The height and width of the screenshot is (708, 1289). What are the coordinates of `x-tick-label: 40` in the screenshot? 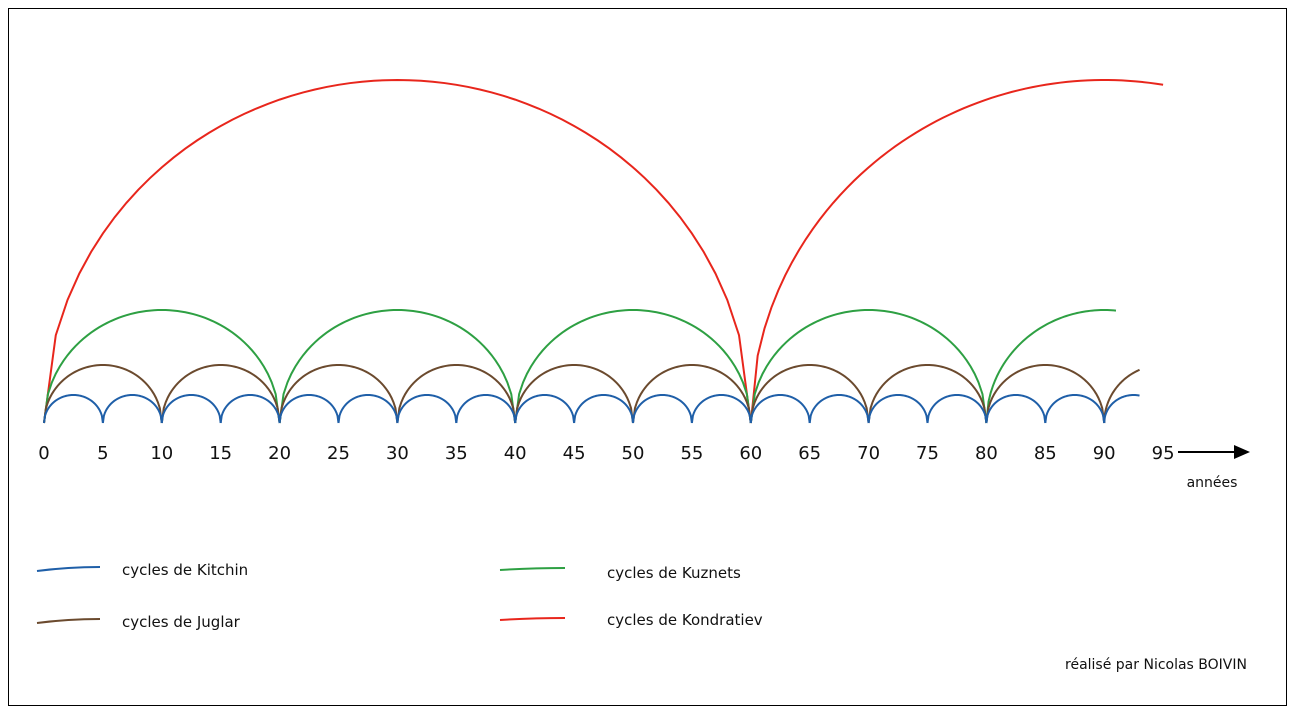 It's located at (515, 453).